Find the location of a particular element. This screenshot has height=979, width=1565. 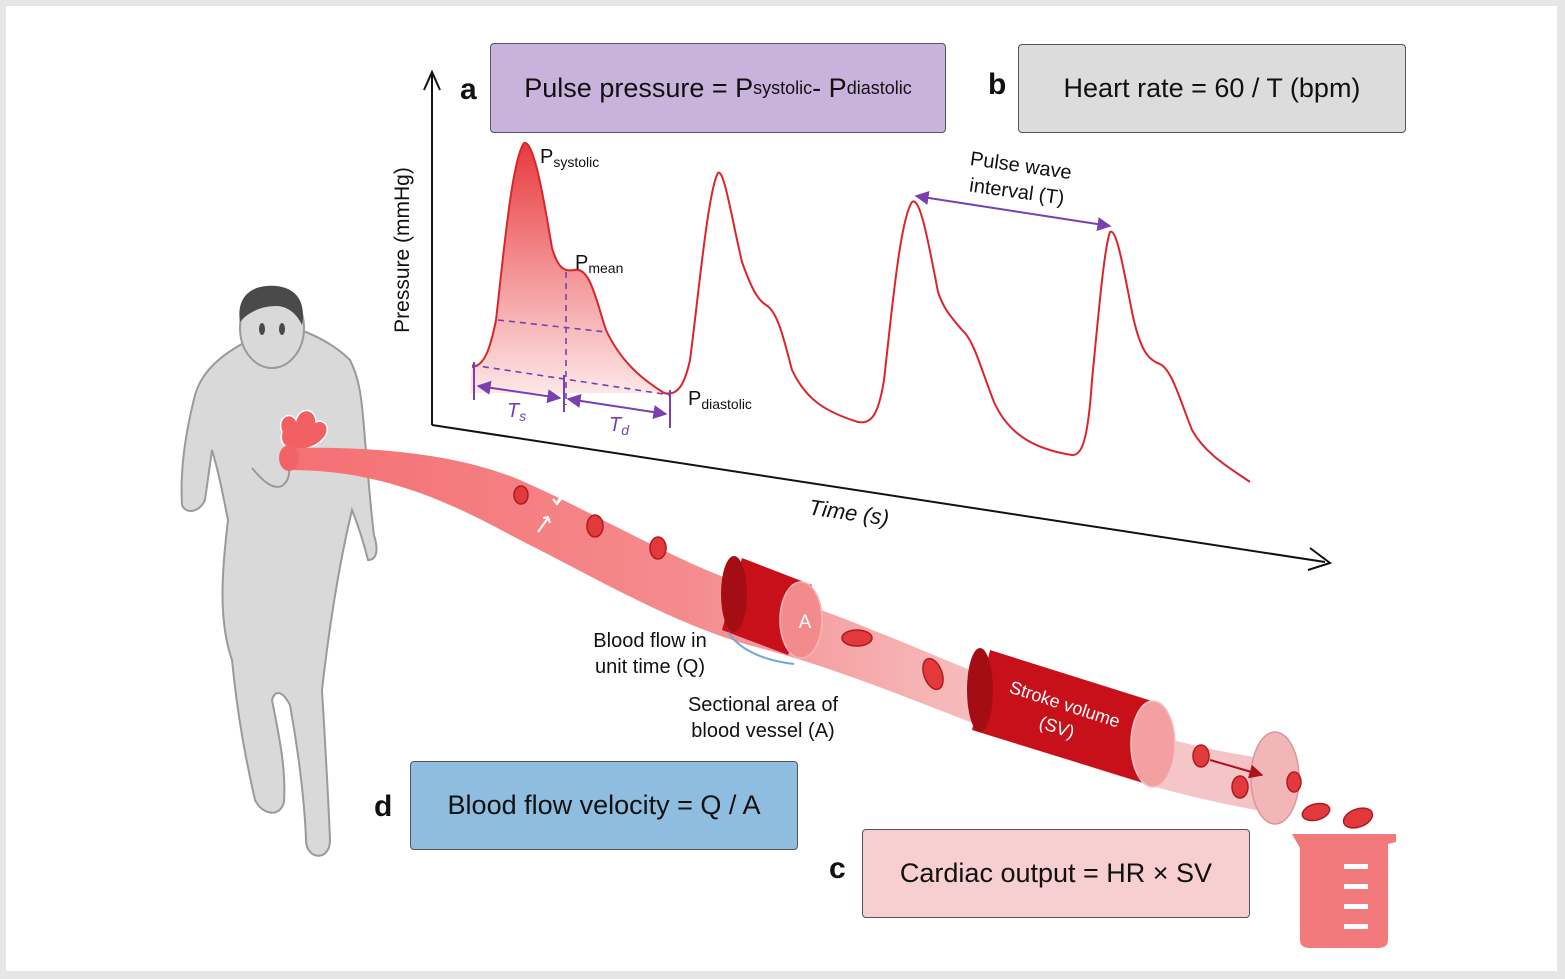

sectional-area-label-line2: blood vessel (A) is located at coordinates (763, 731).